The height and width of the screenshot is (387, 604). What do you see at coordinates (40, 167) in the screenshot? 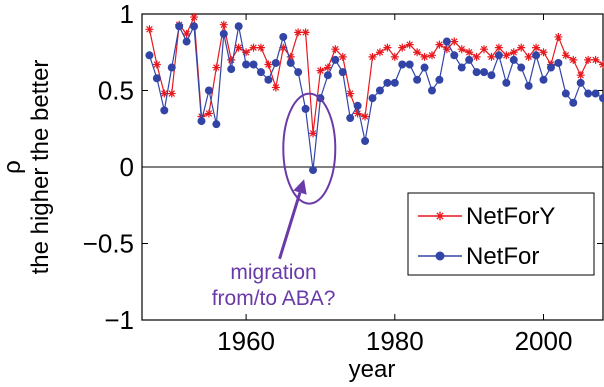
I see `y-axis-label: the higher the better` at bounding box center [40, 167].